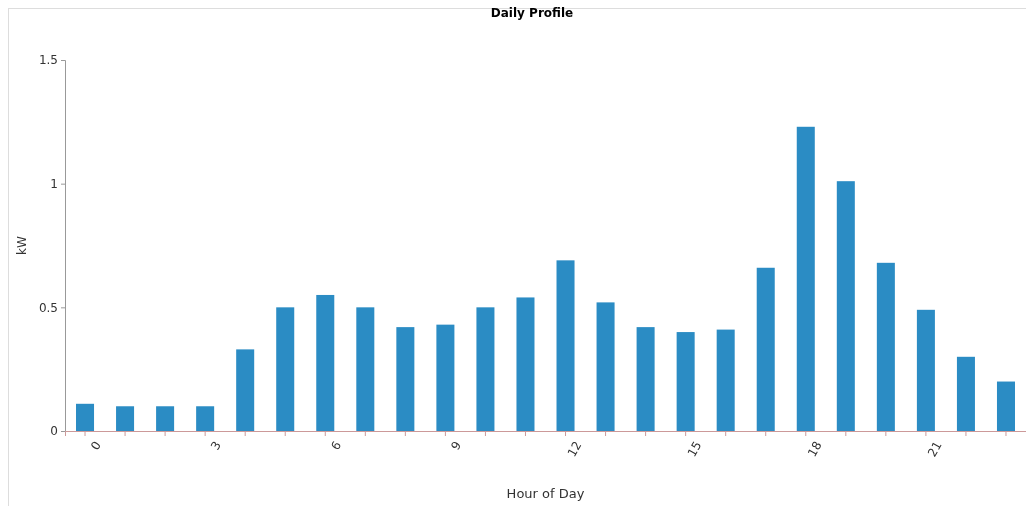 This screenshot has width=1026, height=506. What do you see at coordinates (545, 493) in the screenshot?
I see `x-axis-title: Hour of Day` at bounding box center [545, 493].